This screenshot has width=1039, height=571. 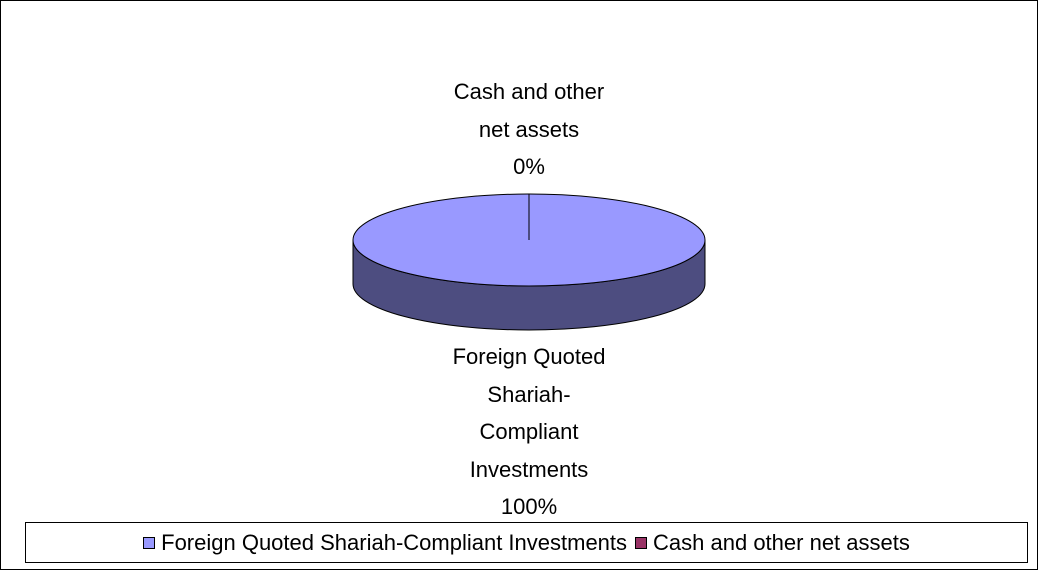 I want to click on legend-item: Cash and other net assets, so click(x=772, y=543).